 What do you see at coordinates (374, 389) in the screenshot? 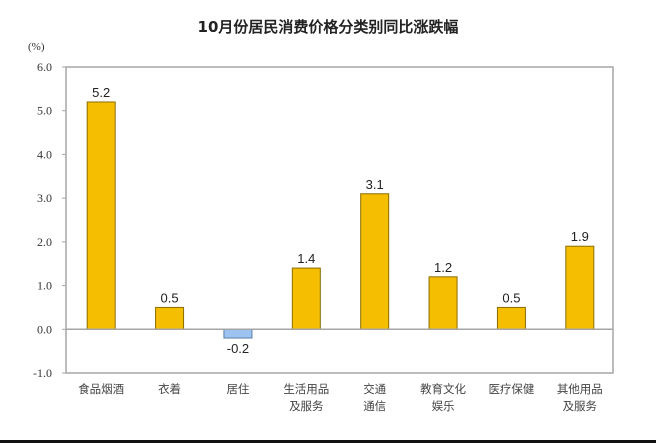
I see `x-category-label: 交通` at bounding box center [374, 389].